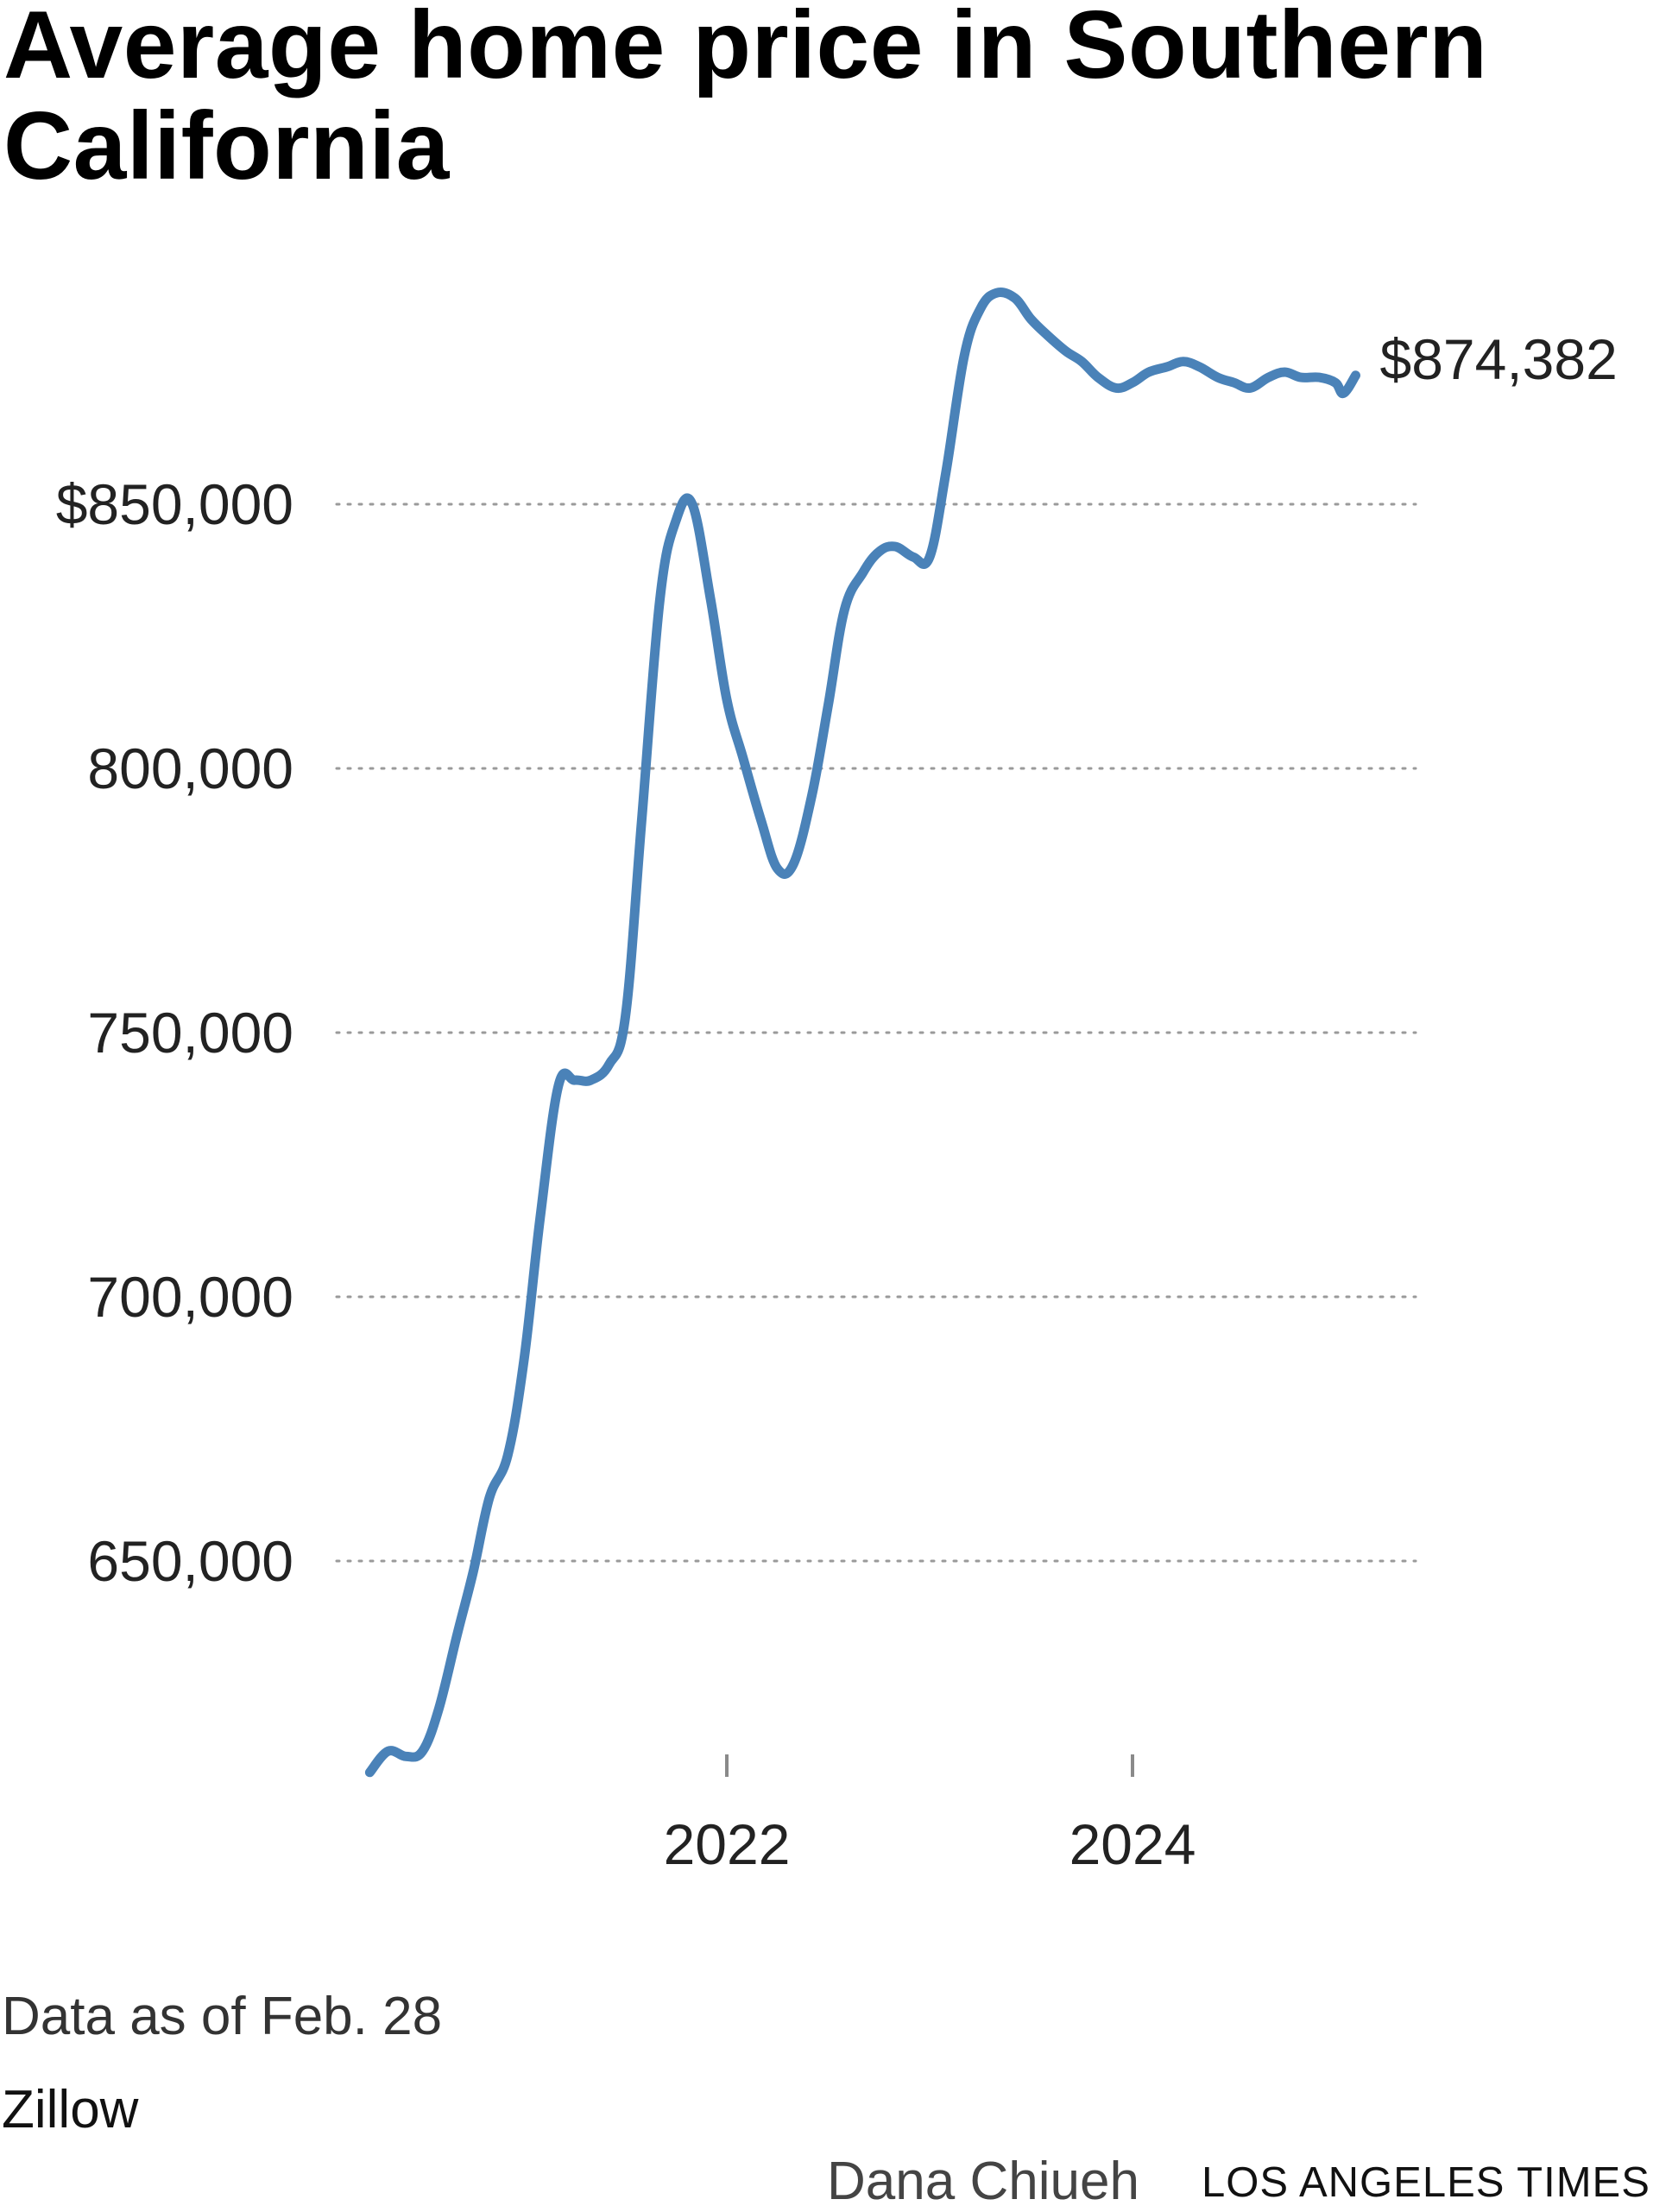 The image size is (1672, 2212). Describe the element at coordinates (190, 1297) in the screenshot. I see `y-tick-label: 700,000` at that location.